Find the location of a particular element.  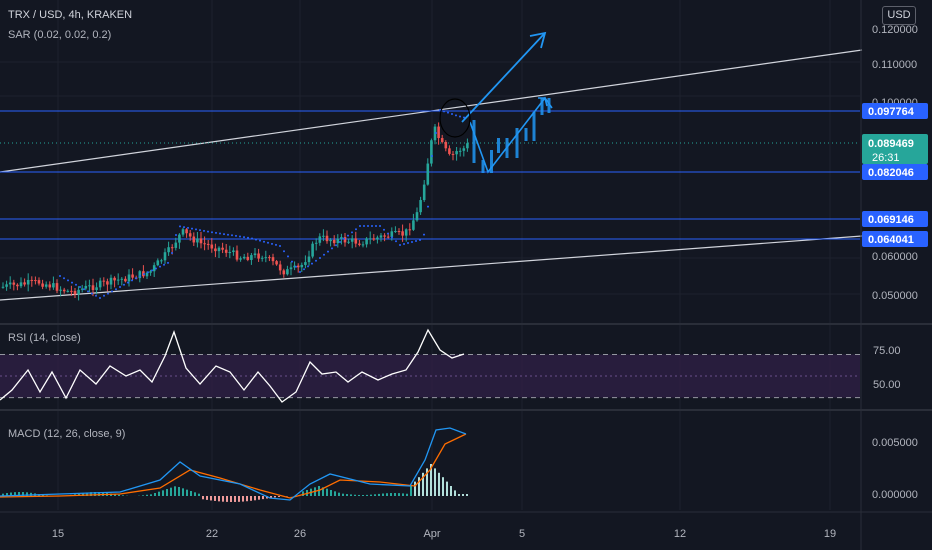

symbol-legend: TRX / USD, 4h, KRAKEN is located at coordinates (70, 15).